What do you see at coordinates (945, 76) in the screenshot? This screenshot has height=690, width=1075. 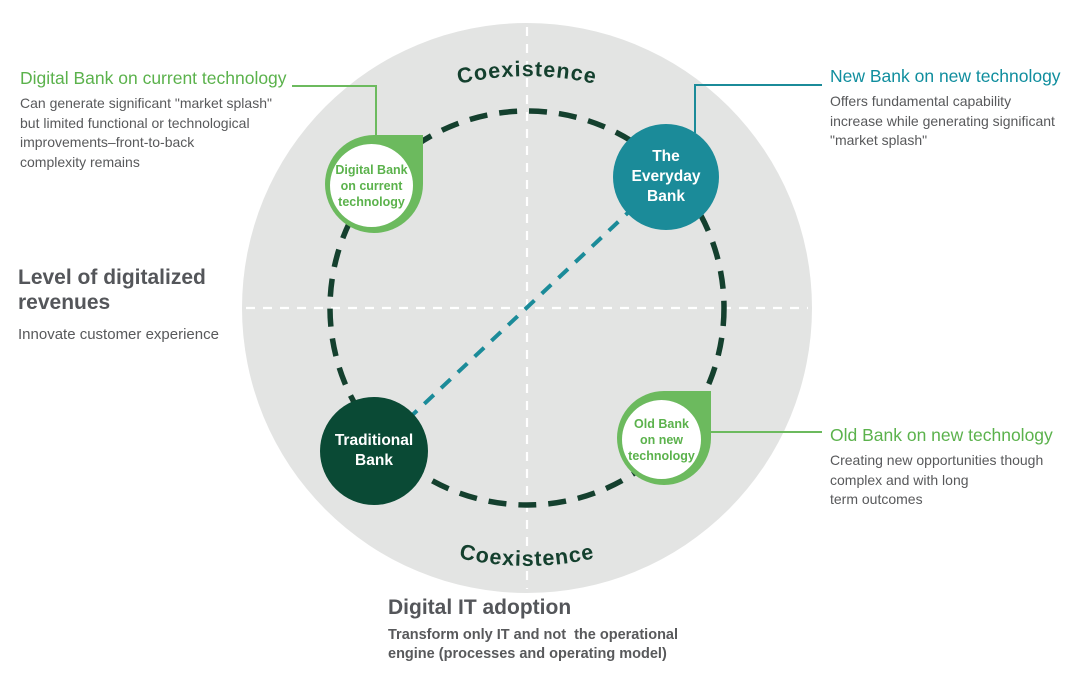 I see `new-bank-annotation-title: New Bank on new technology` at bounding box center [945, 76].